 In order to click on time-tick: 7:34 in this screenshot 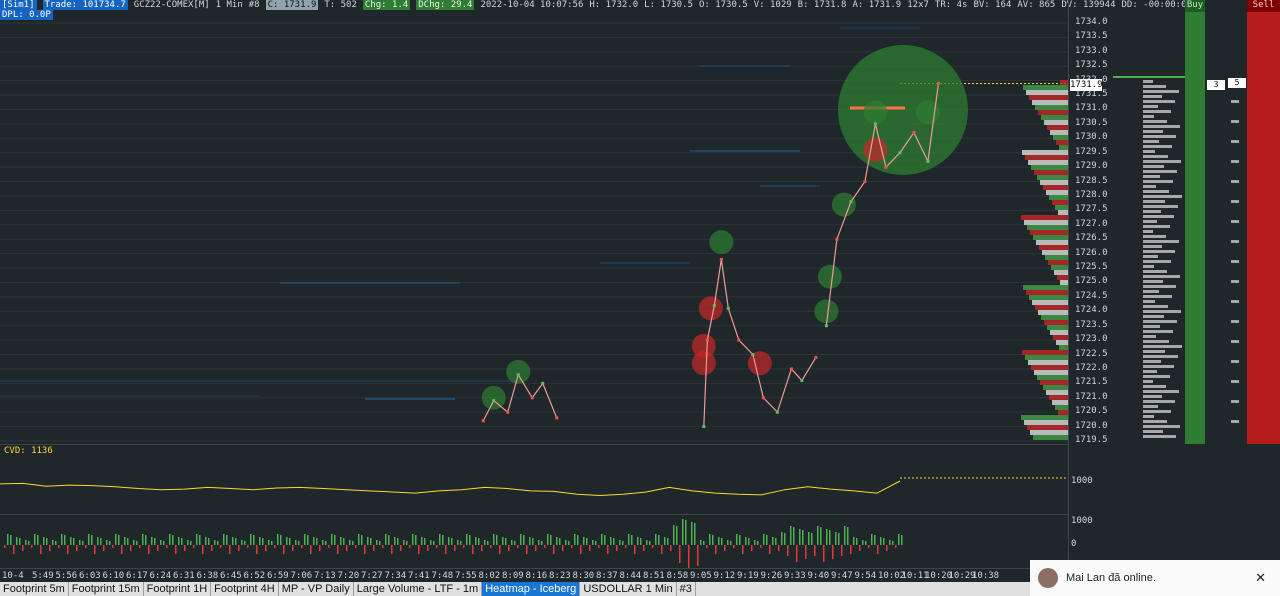, I will do `click(395, 576)`.